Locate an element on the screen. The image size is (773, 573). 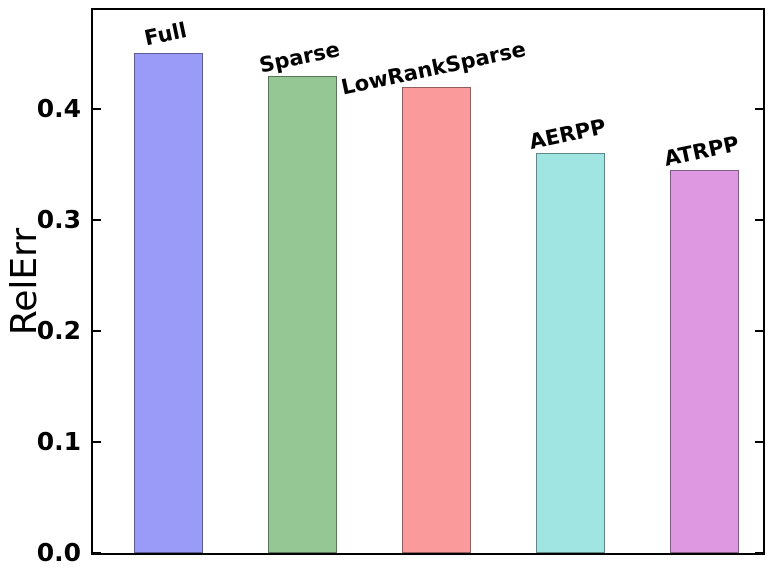
bar-full is located at coordinates (168, 303).